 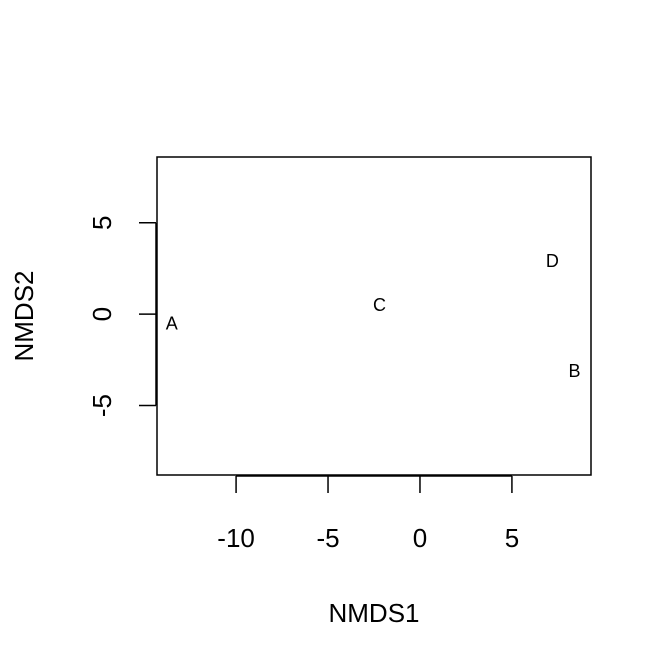 What do you see at coordinates (420, 538) in the screenshot?
I see `x-tick-label: 0` at bounding box center [420, 538].